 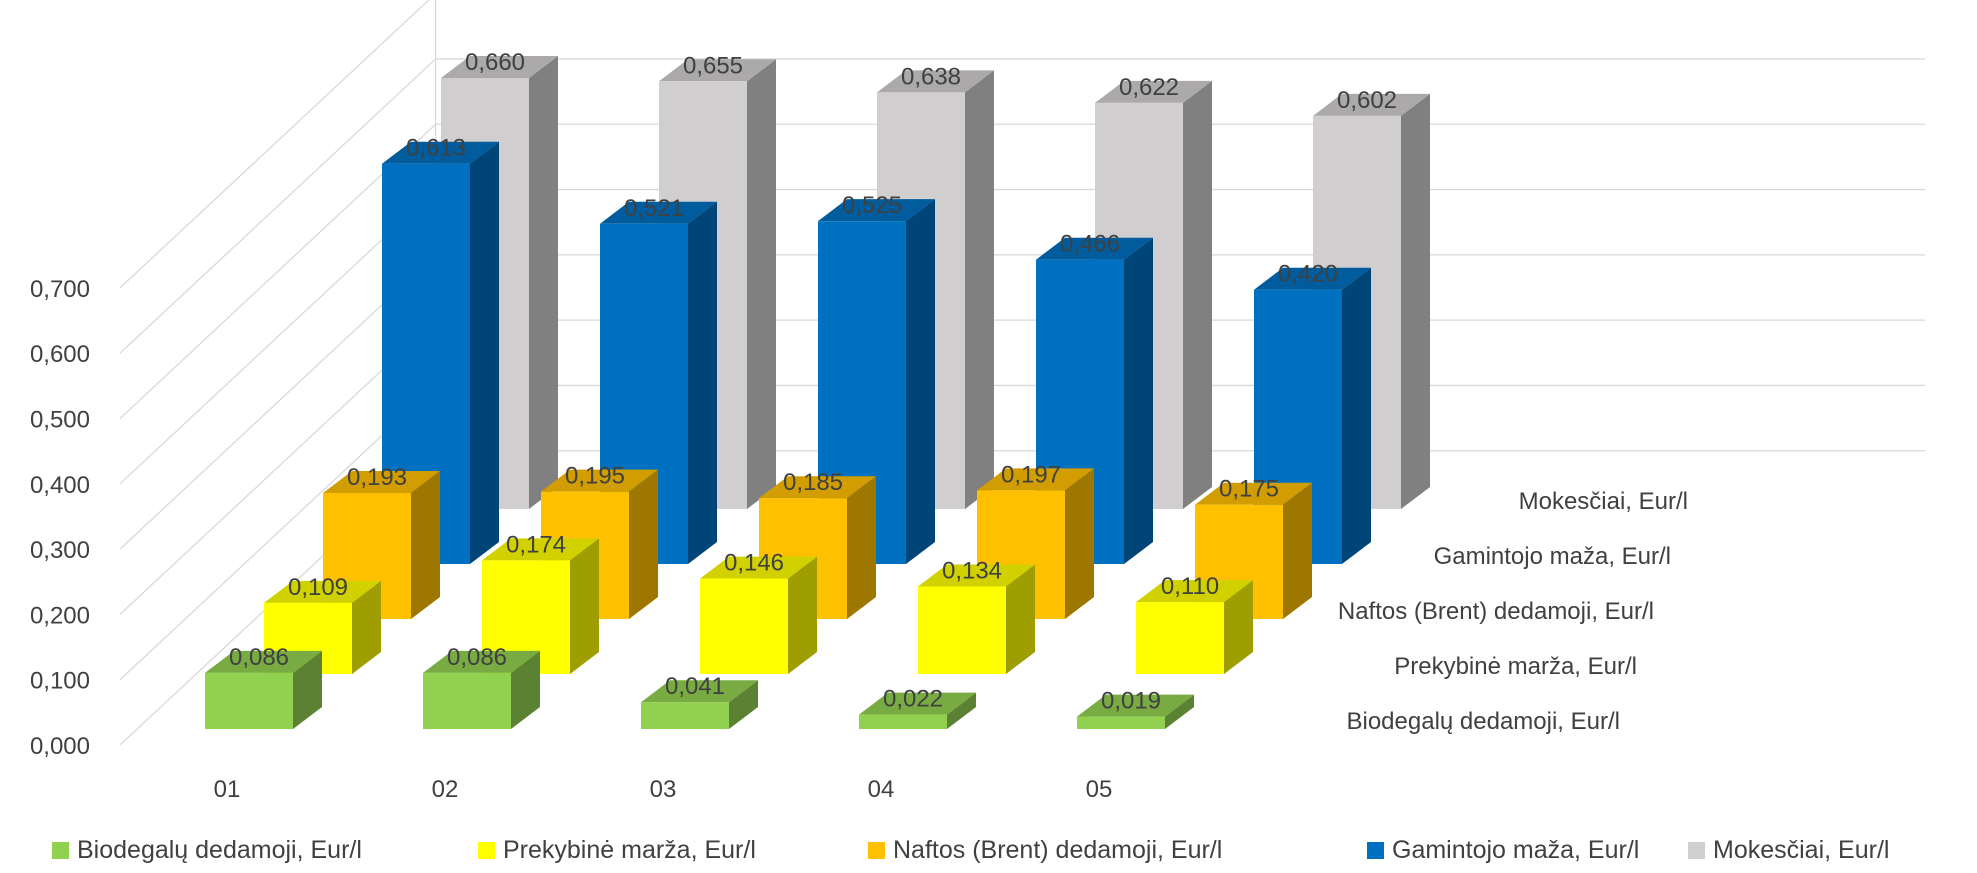 I want to click on bar-top-s1-c5, so click(x=1135, y=705).